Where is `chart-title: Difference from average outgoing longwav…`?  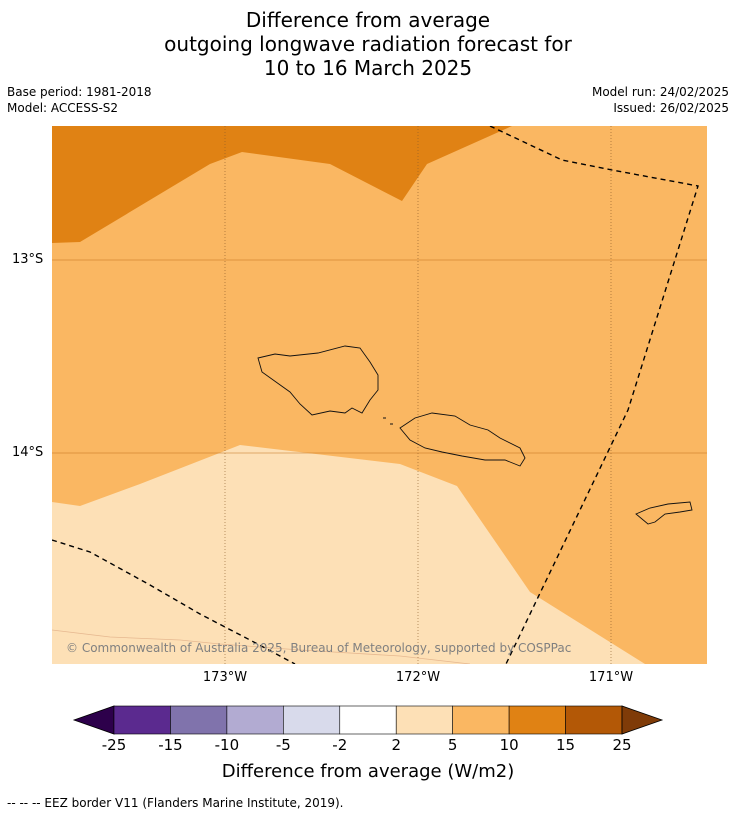 chart-title: Difference from average outgoing longwav… is located at coordinates (368, 44).